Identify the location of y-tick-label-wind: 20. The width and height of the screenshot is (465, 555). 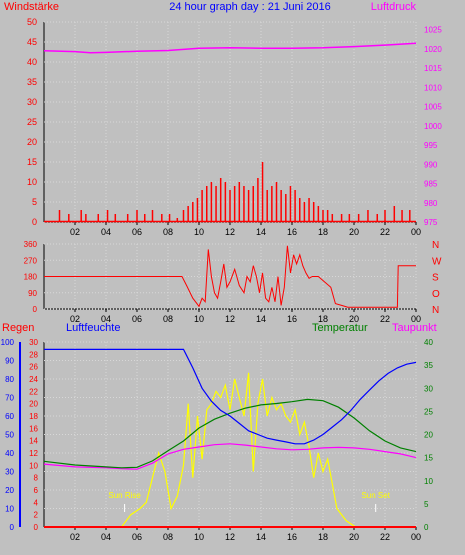
(32, 142).